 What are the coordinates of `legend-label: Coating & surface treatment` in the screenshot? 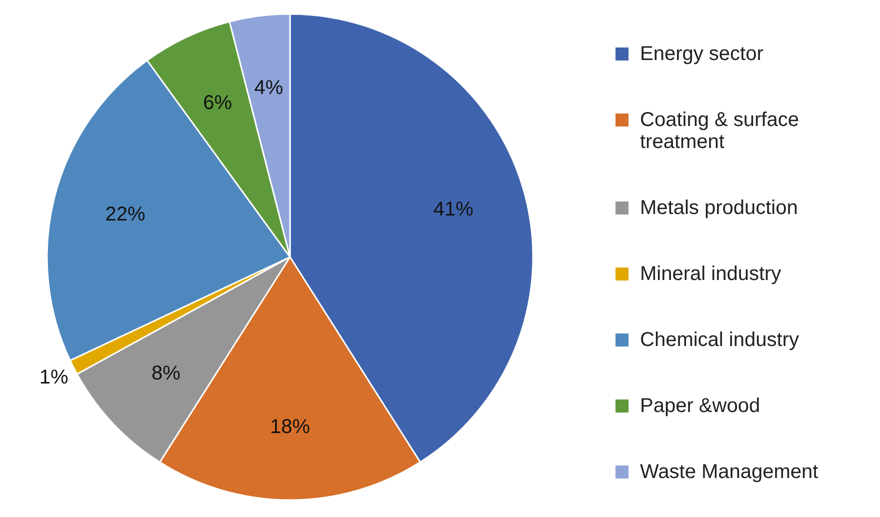 It's located at (719, 131).